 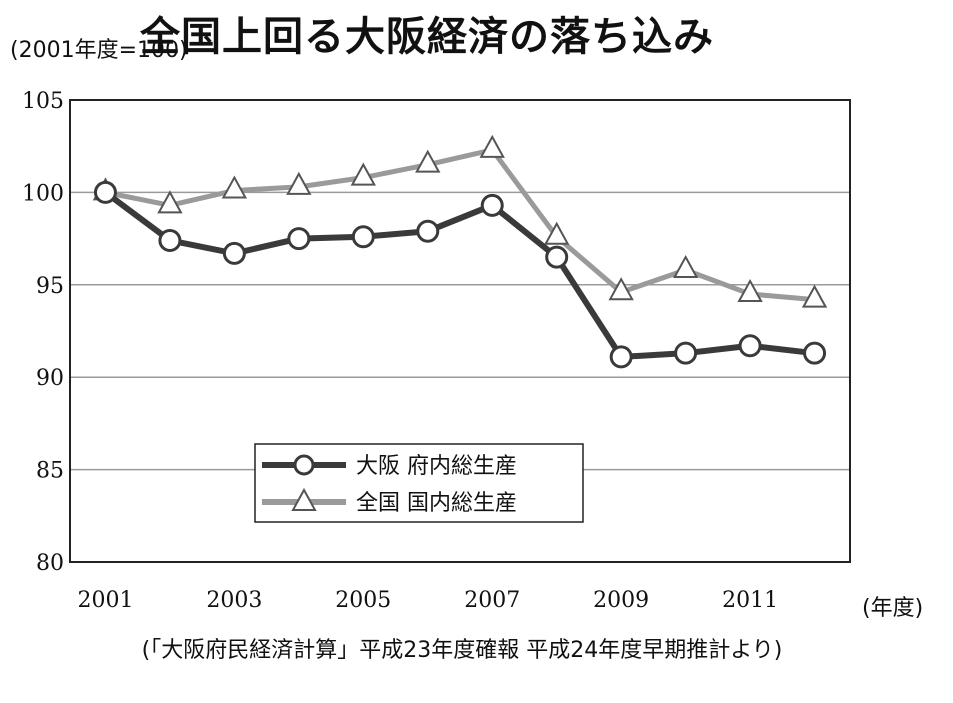 What do you see at coordinates (419, 483) in the screenshot?
I see `legend: 大阪 府内総生産 全国 国内総生産` at bounding box center [419, 483].